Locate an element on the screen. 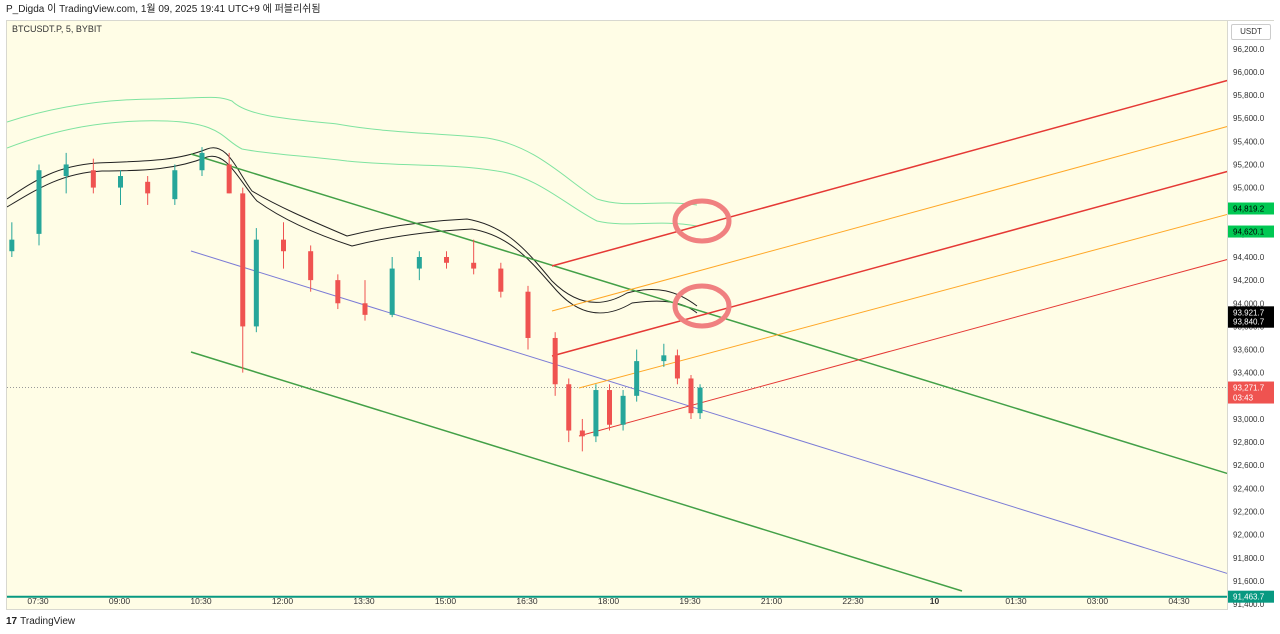  time-tick-label: 10 is located at coordinates (935, 601).